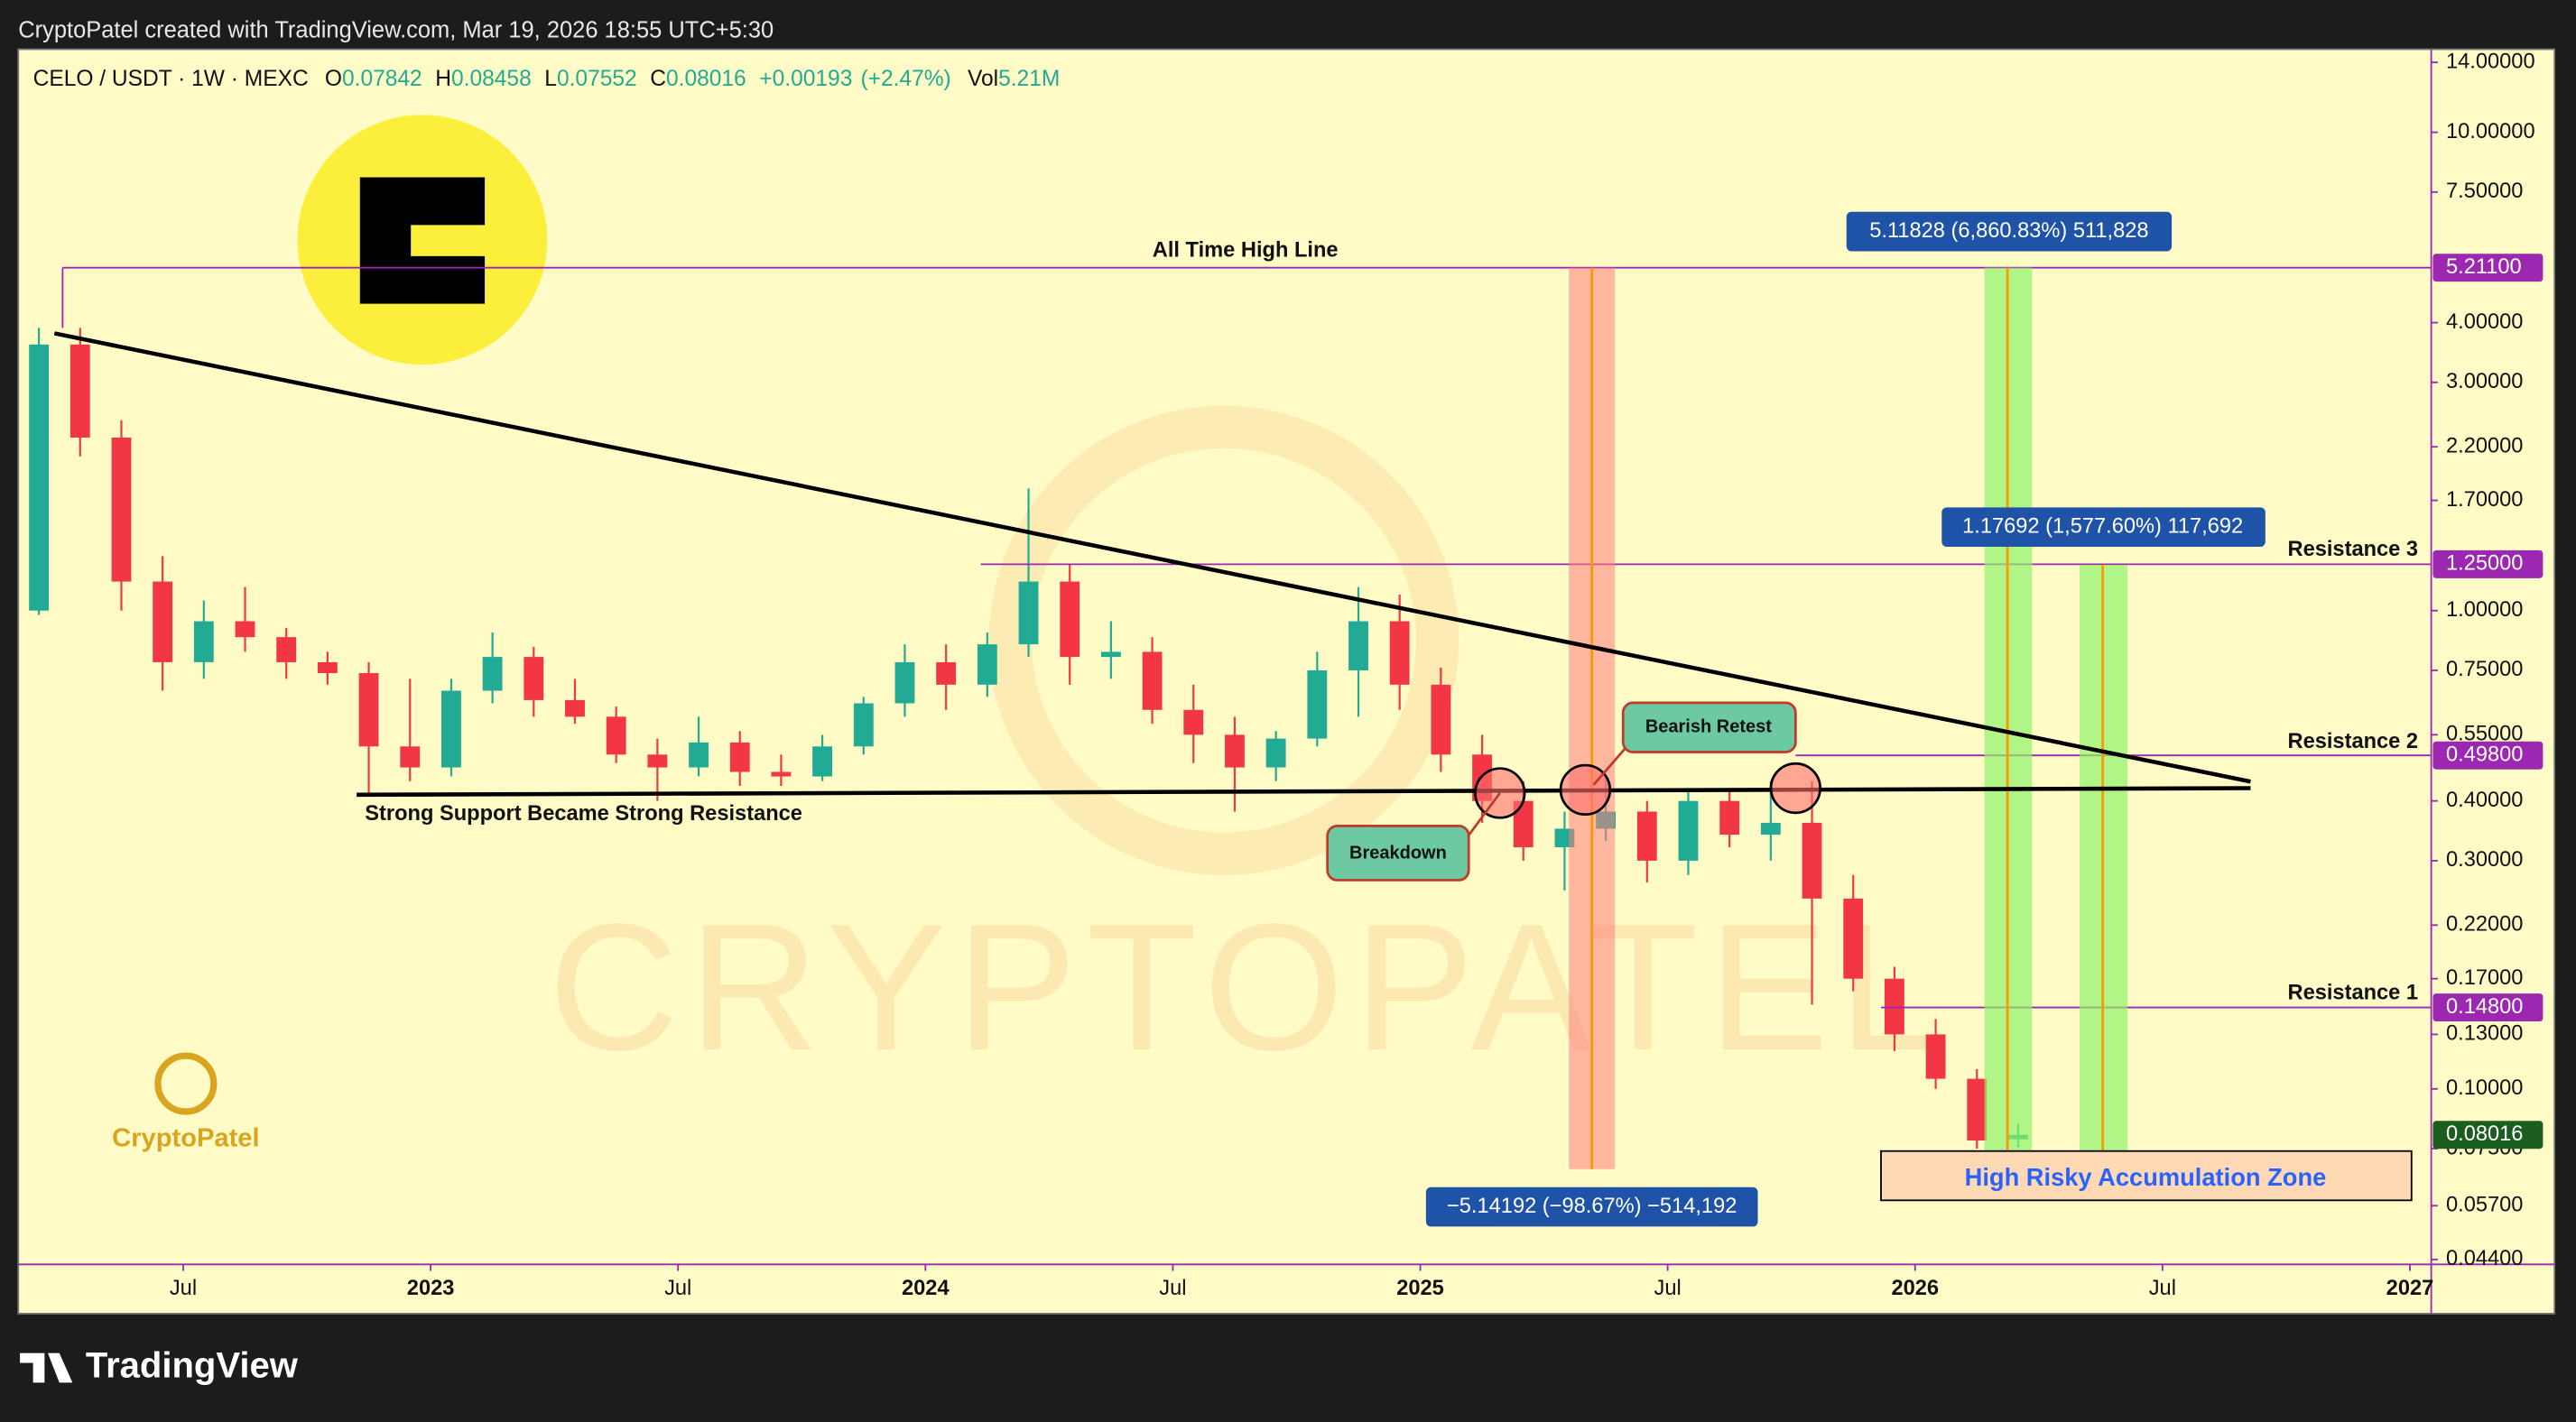 The image size is (2576, 1422). Describe the element at coordinates (1029, 80) in the screenshot. I see `legend-value: 5.21M` at that location.